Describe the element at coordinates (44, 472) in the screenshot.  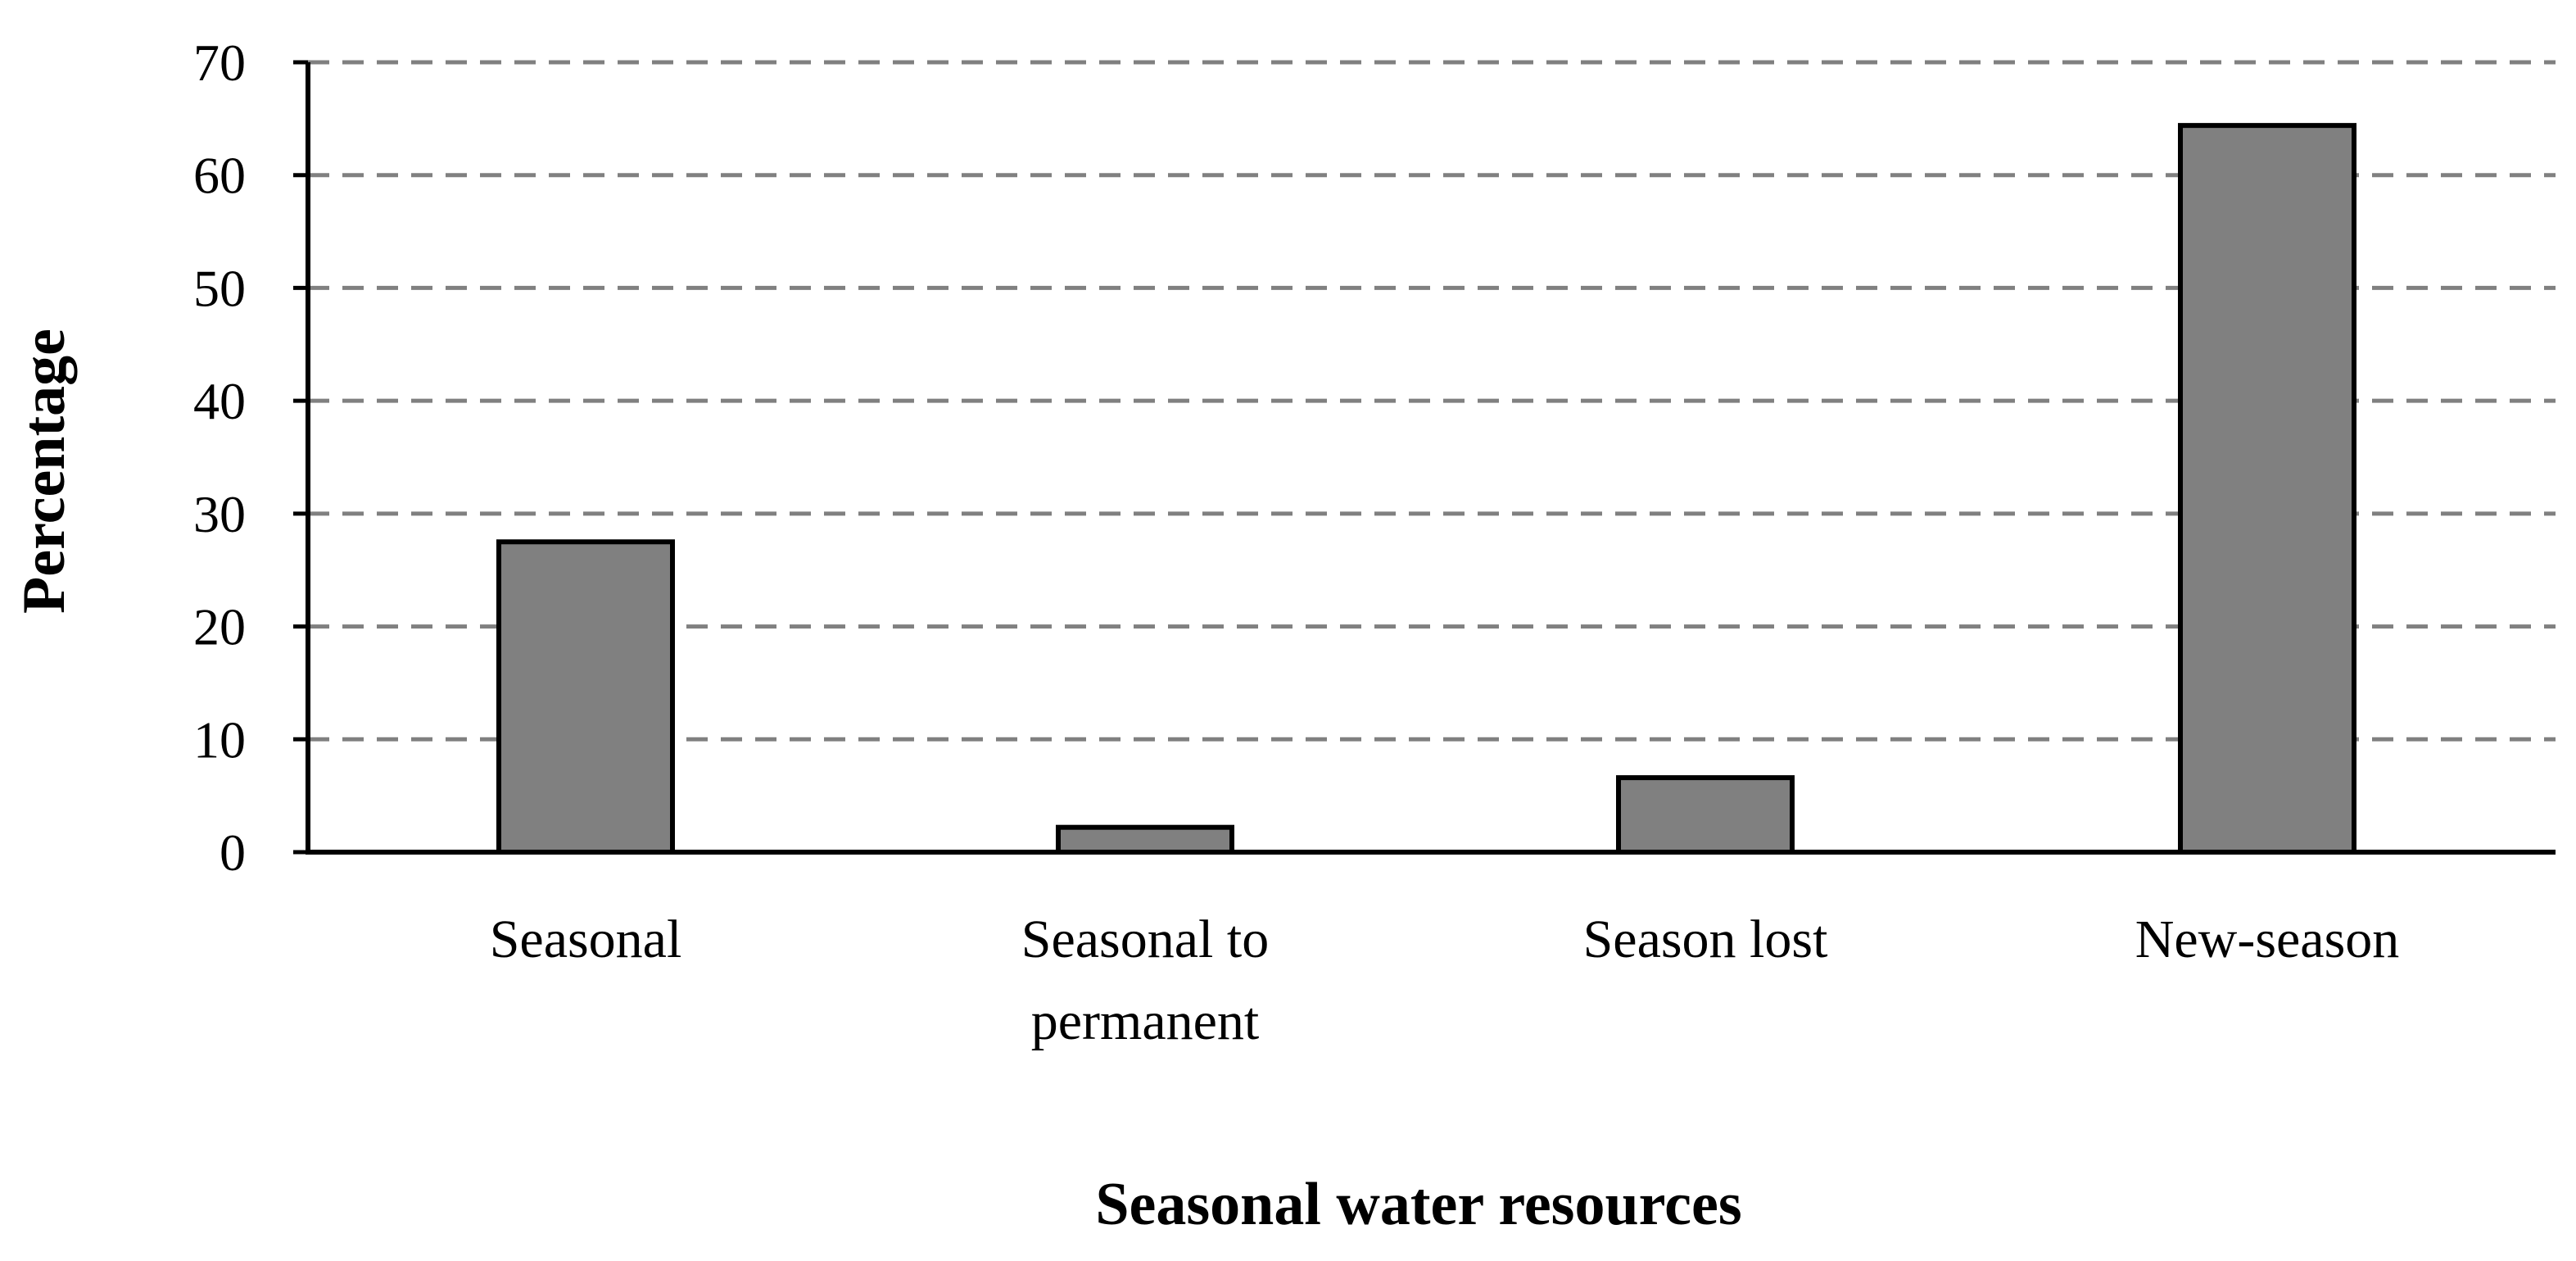
I see `y-axis-title: Percentage` at that location.